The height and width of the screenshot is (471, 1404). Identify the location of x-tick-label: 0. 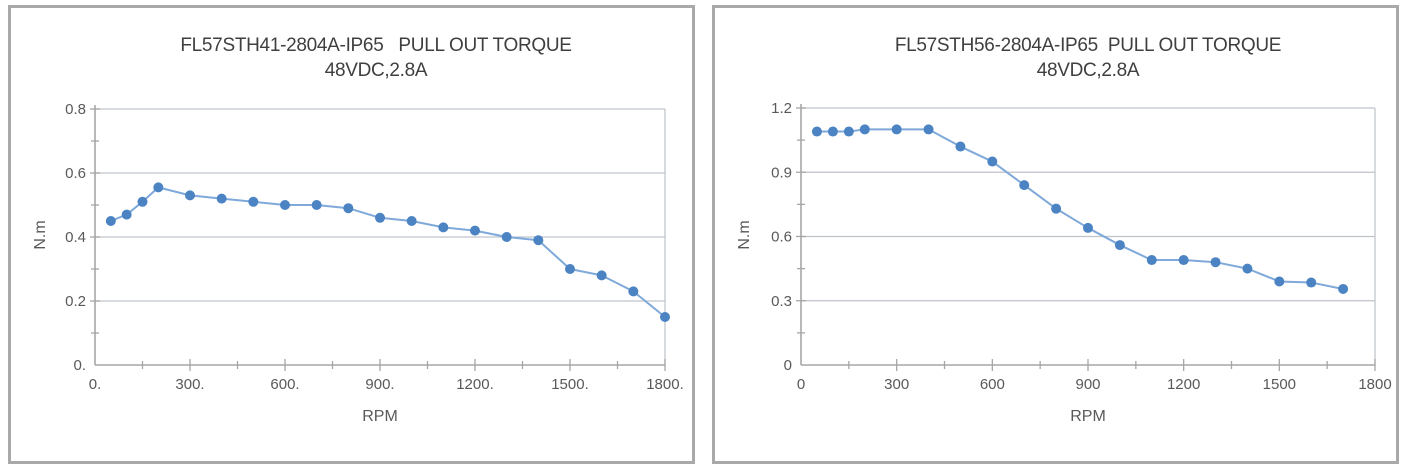
(801, 384).